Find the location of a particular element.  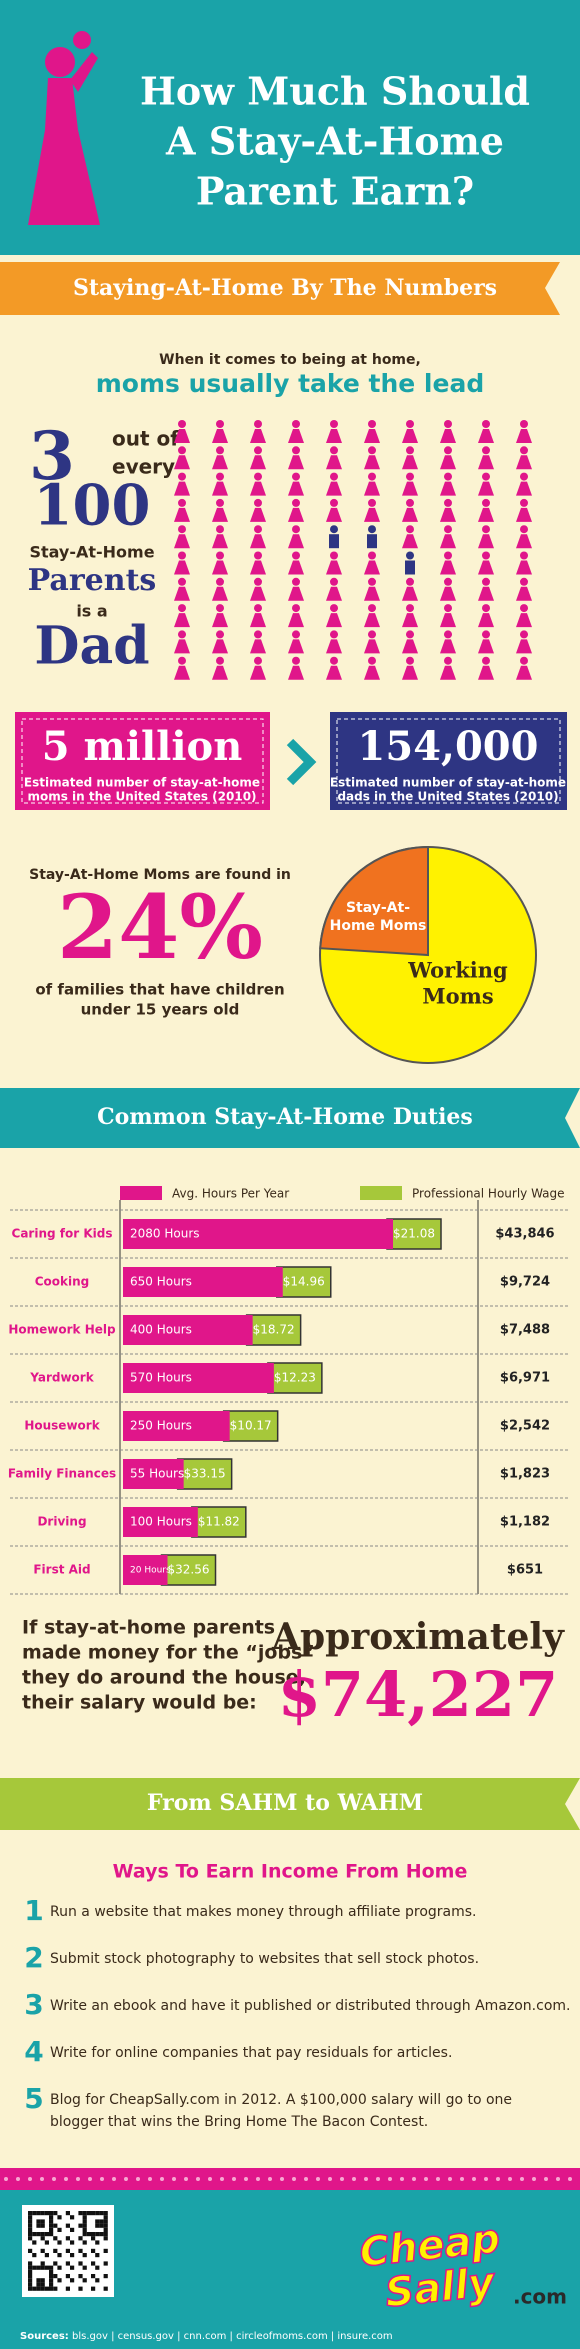

percent: 24% is located at coordinates (160, 927).